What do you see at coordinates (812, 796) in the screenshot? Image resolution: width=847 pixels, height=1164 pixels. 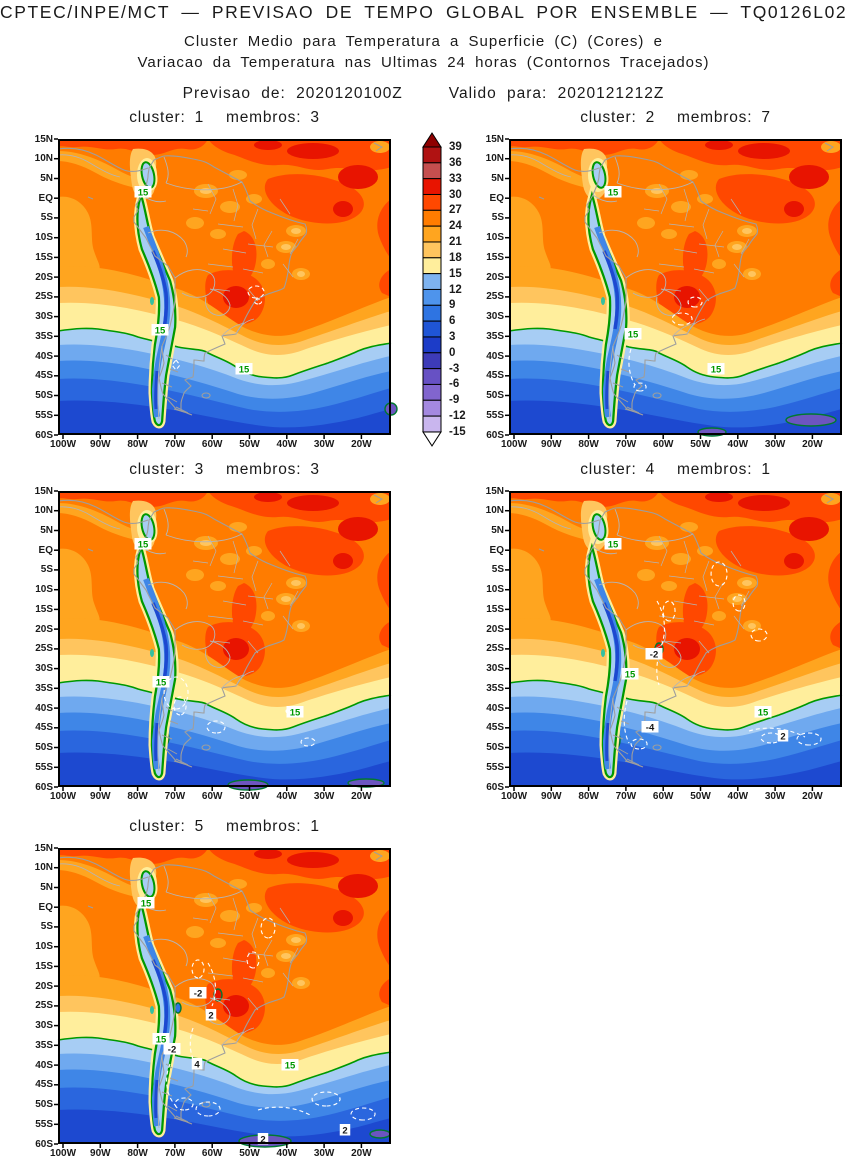 I see `lon-tick-label: 20W` at bounding box center [812, 796].